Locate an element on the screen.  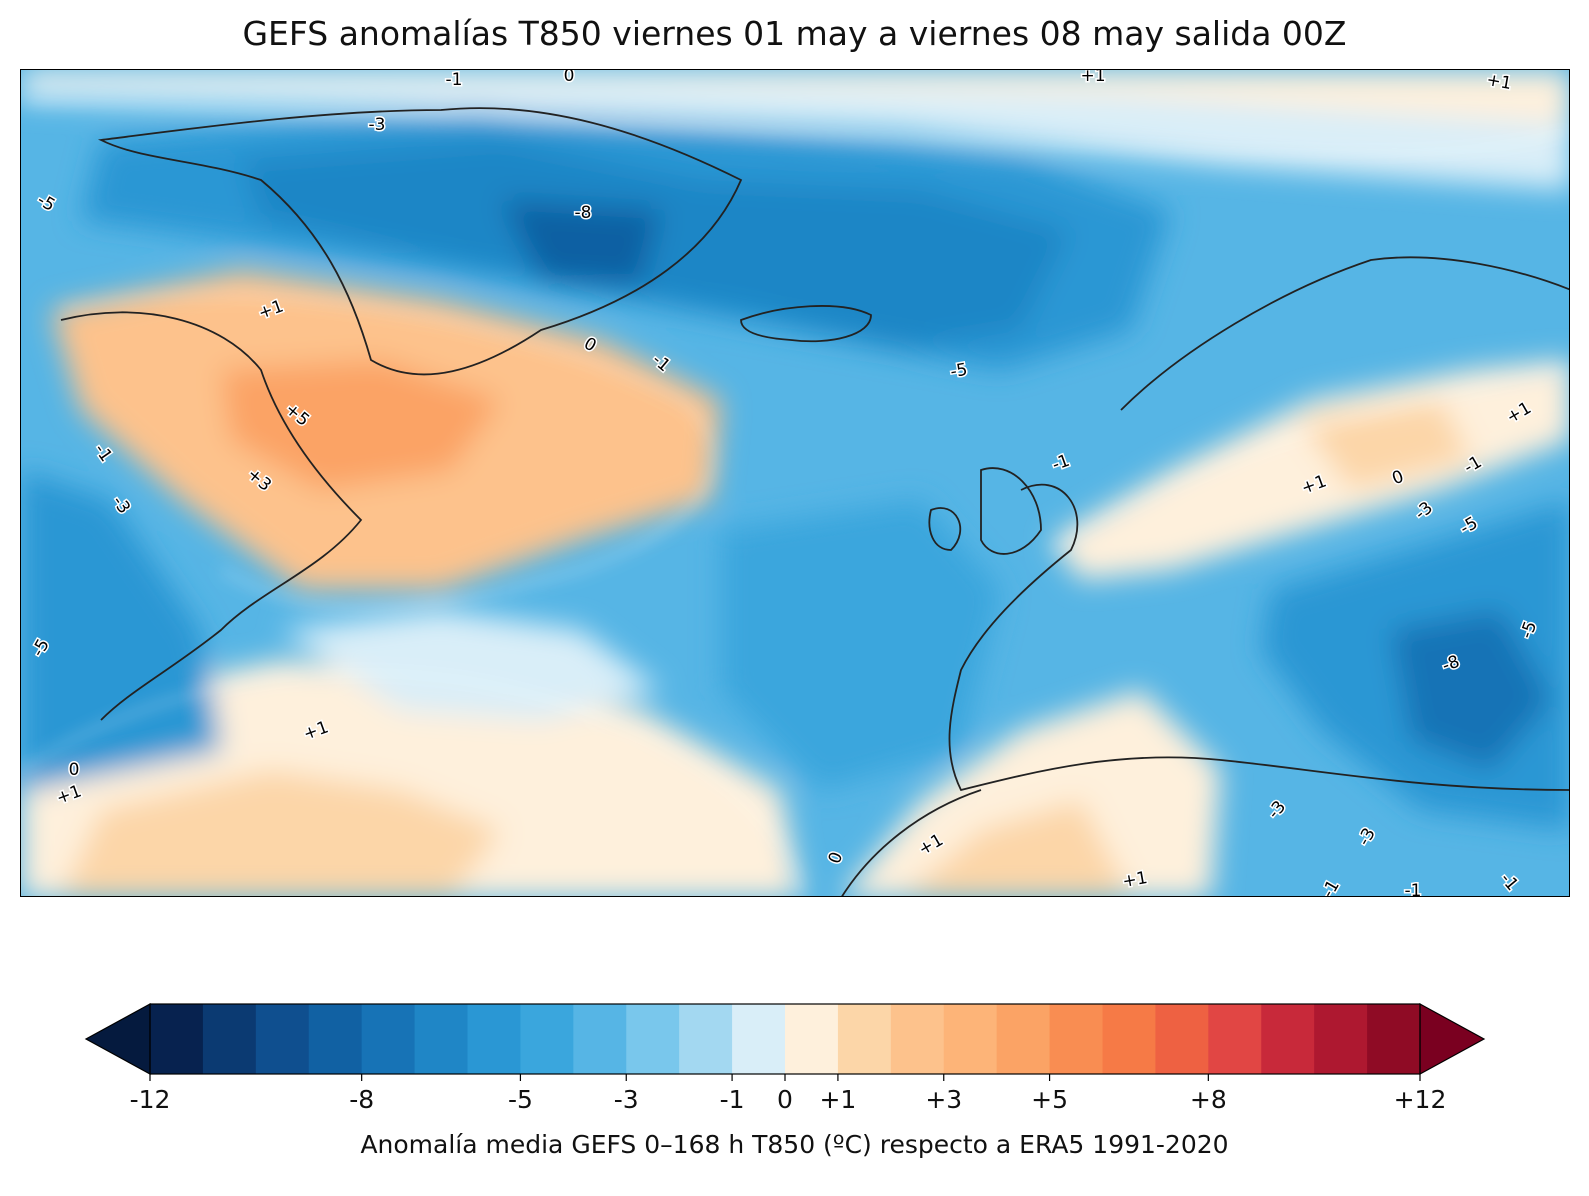
field-core-greenland-inner is located at coordinates (656, 245).